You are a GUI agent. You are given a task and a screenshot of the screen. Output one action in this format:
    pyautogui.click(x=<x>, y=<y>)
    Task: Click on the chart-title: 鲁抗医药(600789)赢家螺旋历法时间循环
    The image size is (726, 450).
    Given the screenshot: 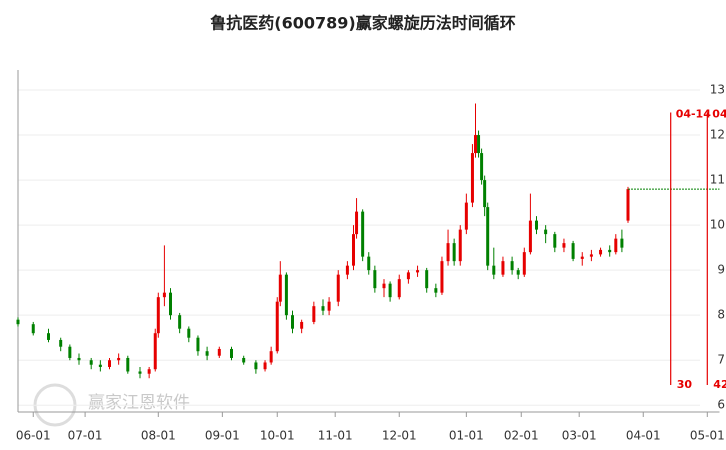 What is the action you would take?
    pyautogui.click(x=362, y=23)
    